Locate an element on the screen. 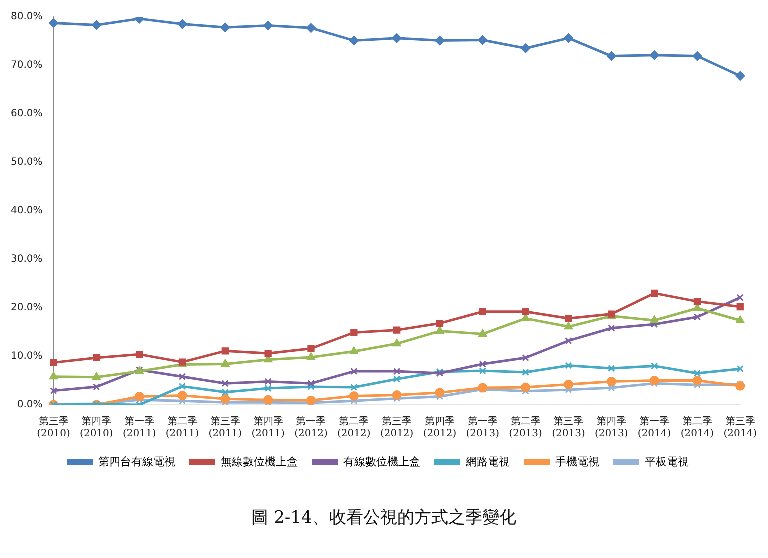 Image resolution: width=768 pixels, height=558 pixels. y-tick-label: 50.0% is located at coordinates (26, 162).